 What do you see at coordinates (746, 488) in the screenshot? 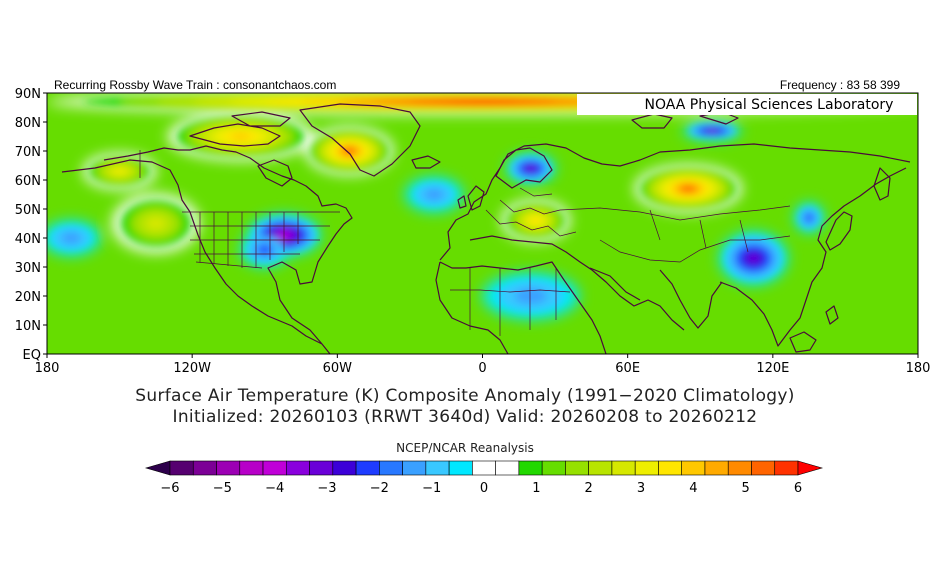
I see `colorbar-tick-label: 5` at bounding box center [746, 488].